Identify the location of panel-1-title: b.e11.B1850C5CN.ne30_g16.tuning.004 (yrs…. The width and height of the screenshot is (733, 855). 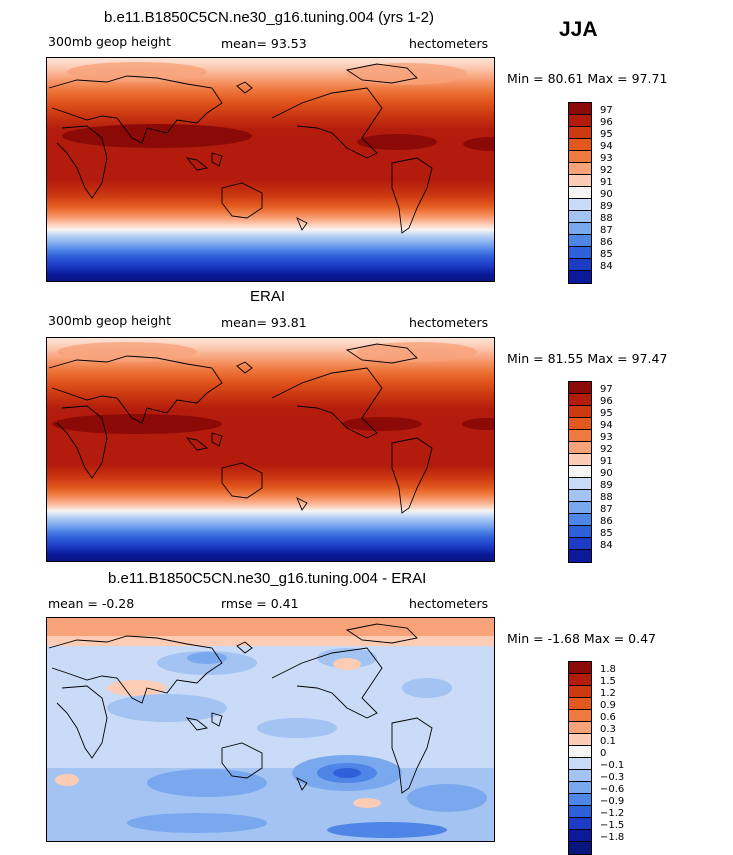
(269, 17).